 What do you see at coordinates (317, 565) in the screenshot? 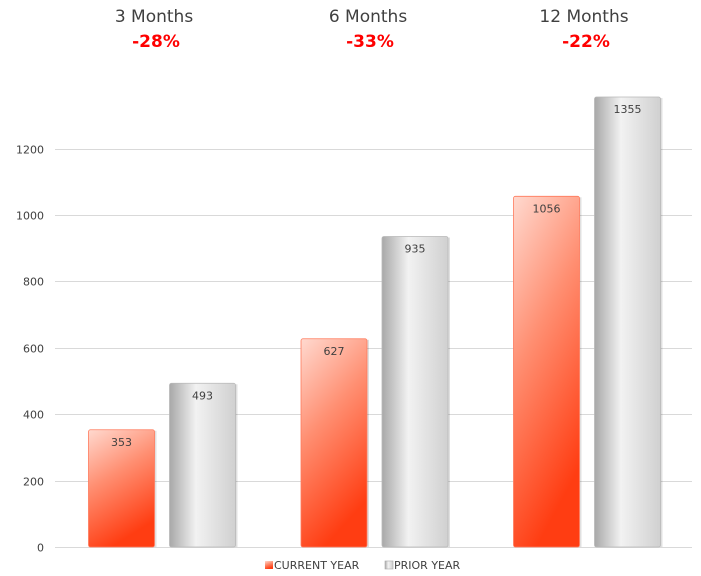
I see `legend-label-current-year: CURRENT YEAR` at bounding box center [317, 565].